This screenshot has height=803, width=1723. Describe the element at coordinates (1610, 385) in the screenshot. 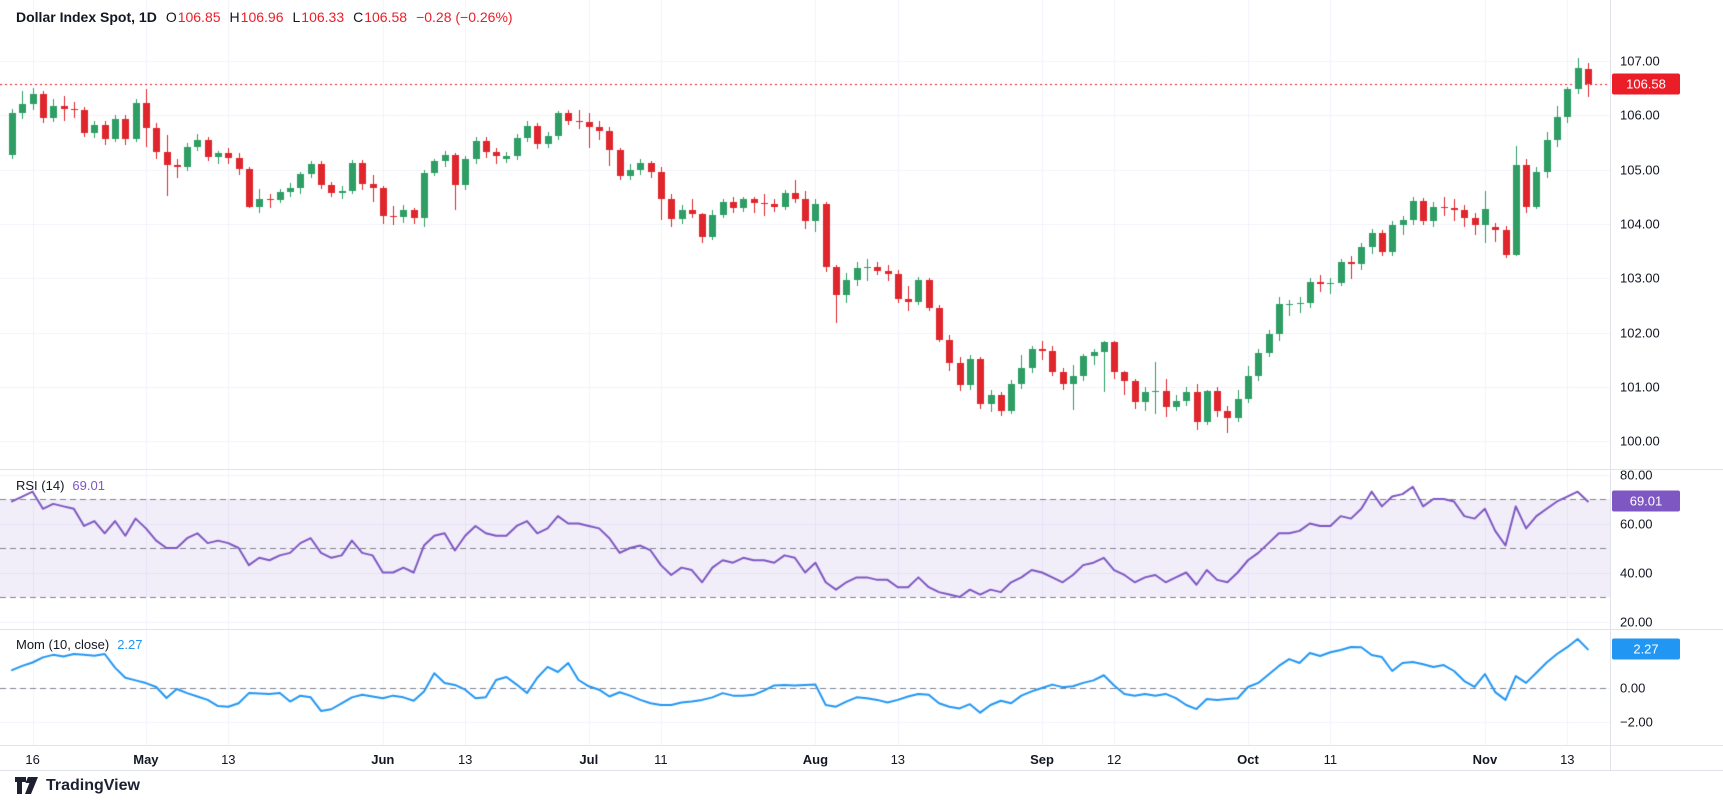

I see `price-axis-border` at that location.